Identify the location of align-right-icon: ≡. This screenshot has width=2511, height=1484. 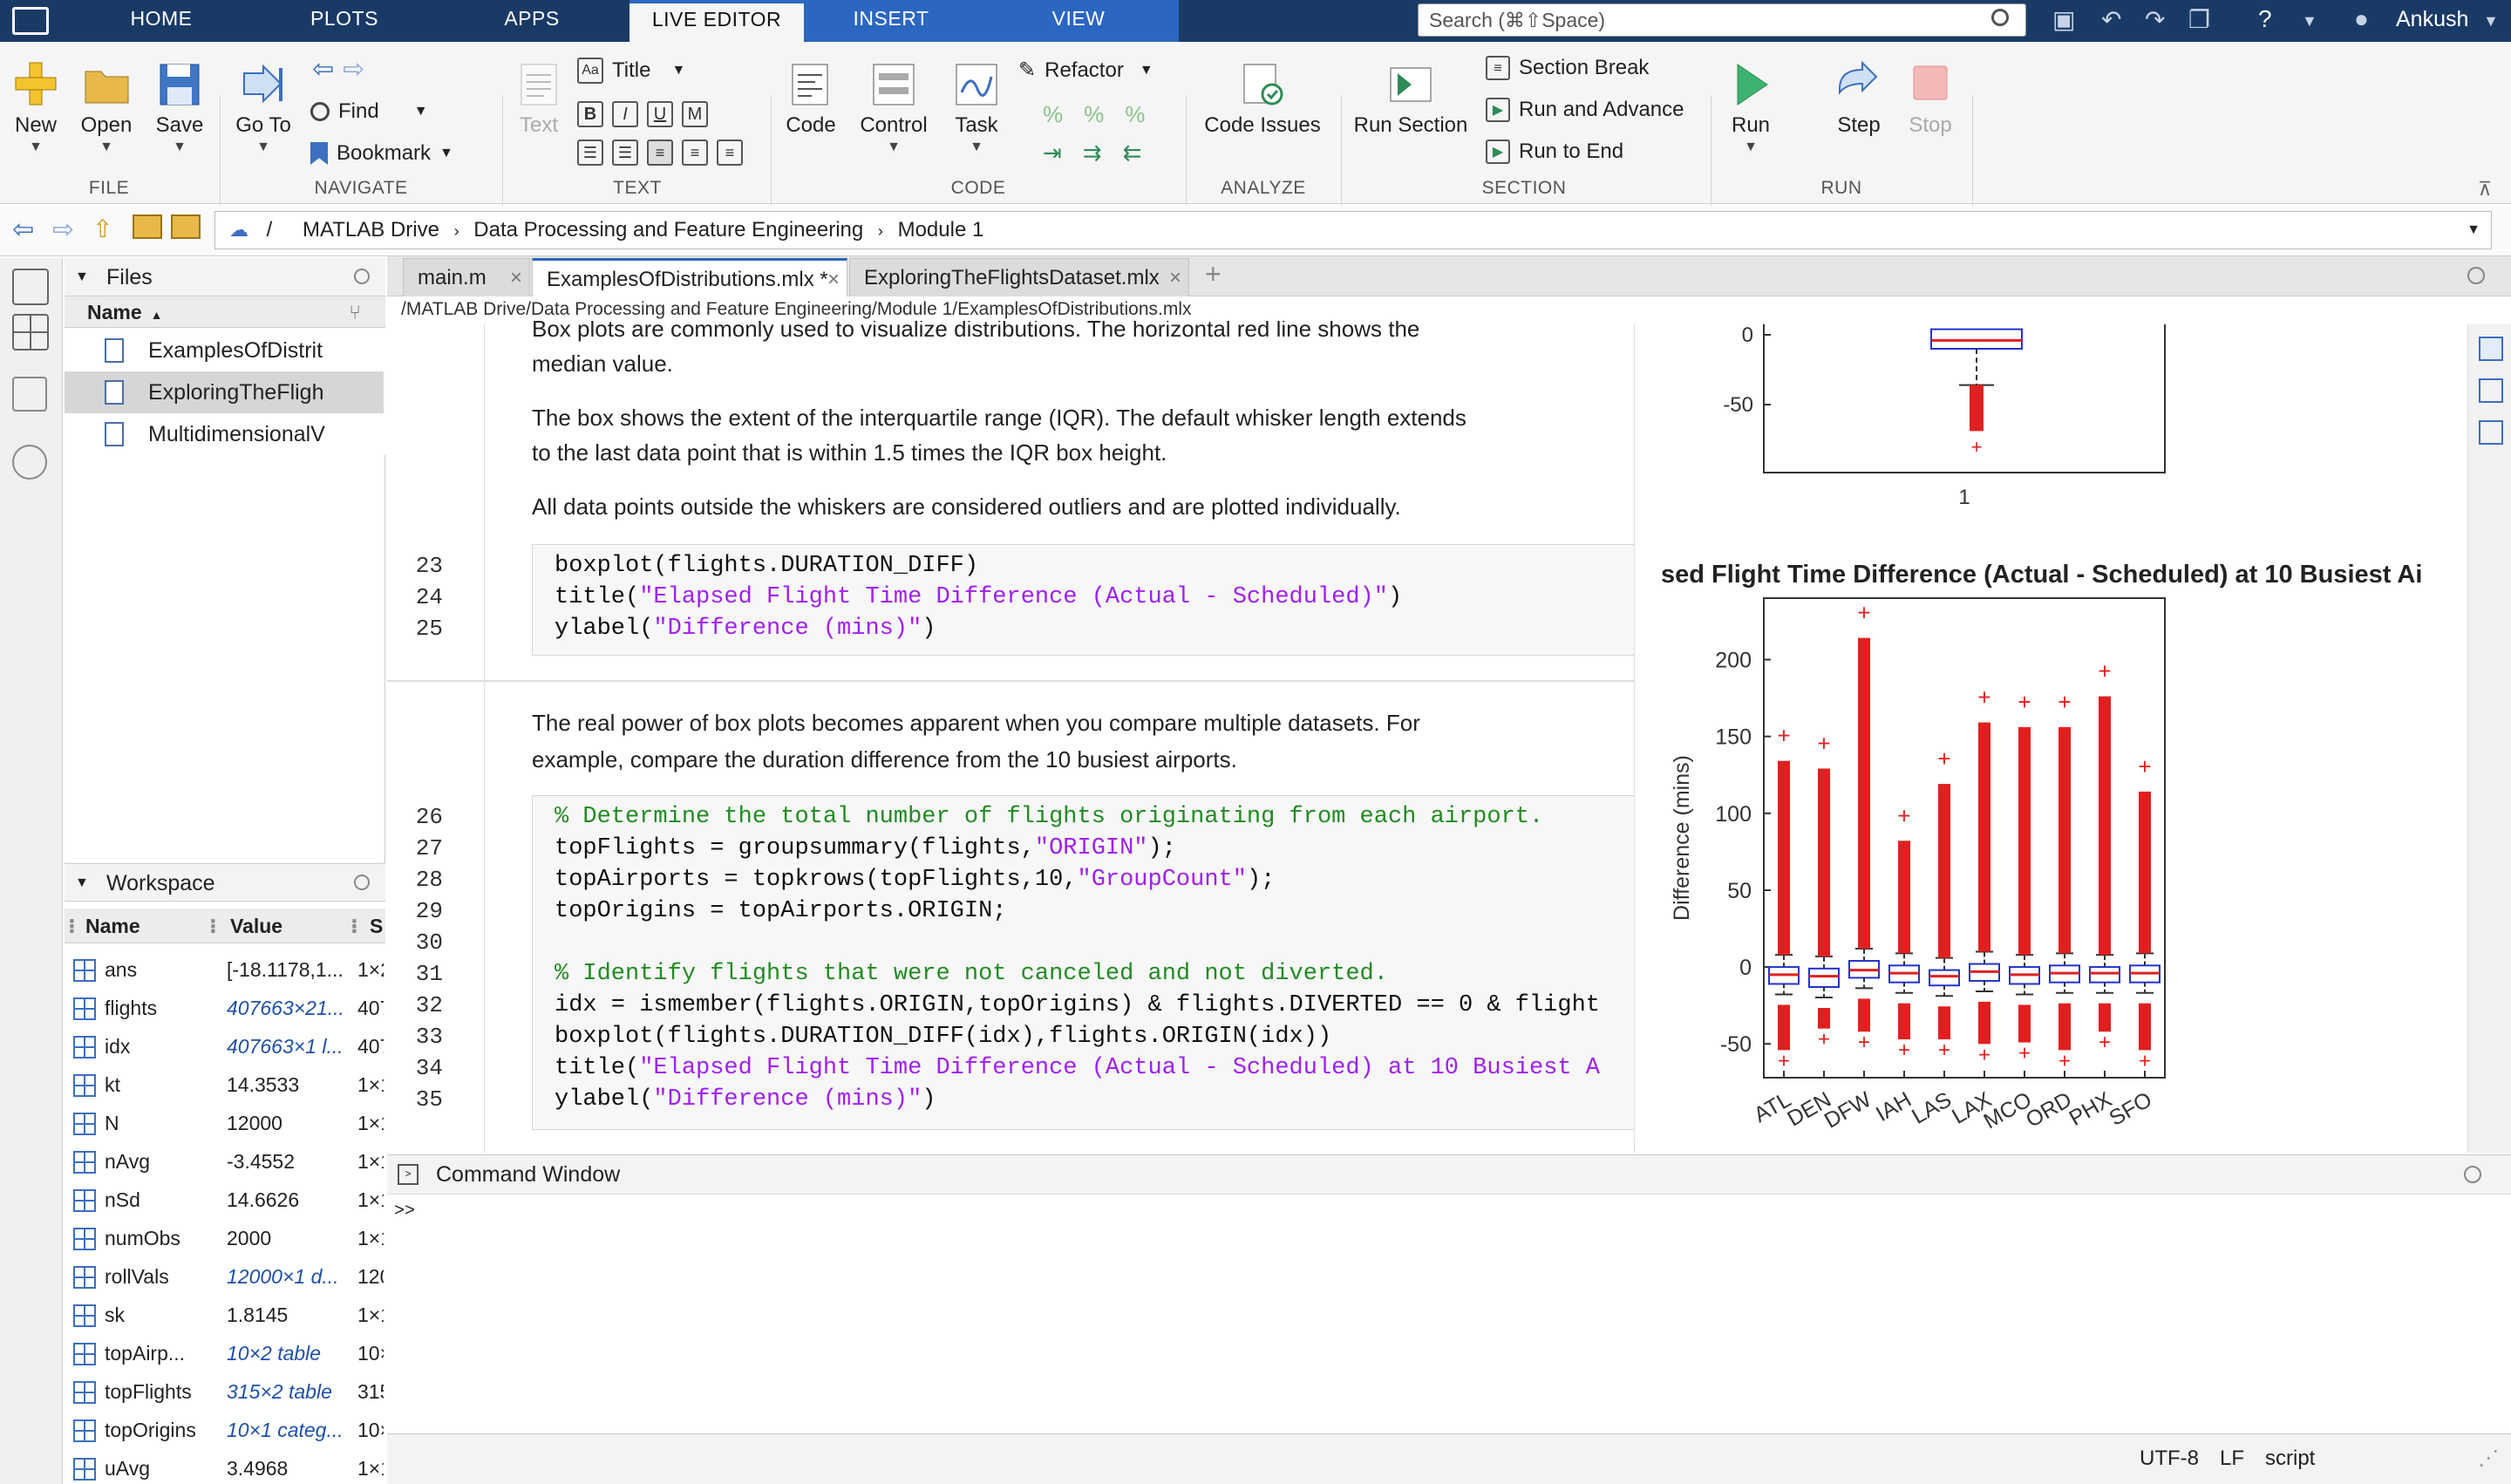
(730, 153).